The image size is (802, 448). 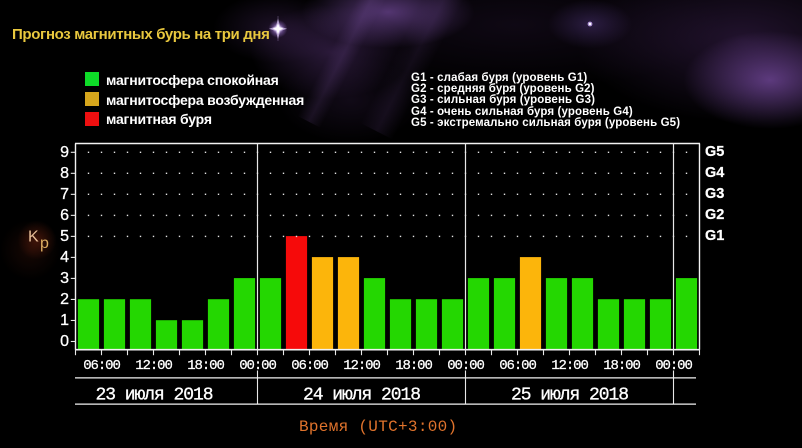 What do you see at coordinates (64, 173) in the screenshot?
I see `svg-text: 8` at bounding box center [64, 173].